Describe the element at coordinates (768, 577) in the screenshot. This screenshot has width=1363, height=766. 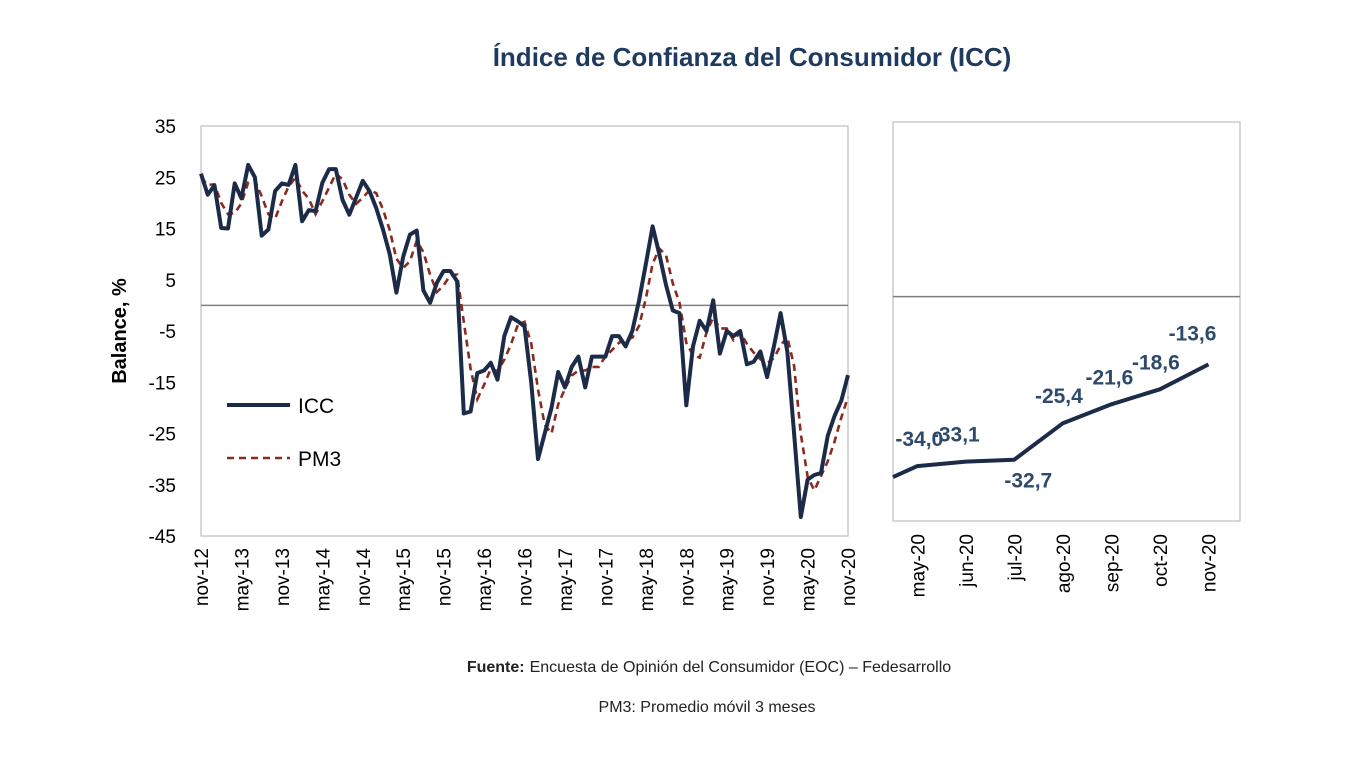
I see `x-tick-label: nov-19` at that location.